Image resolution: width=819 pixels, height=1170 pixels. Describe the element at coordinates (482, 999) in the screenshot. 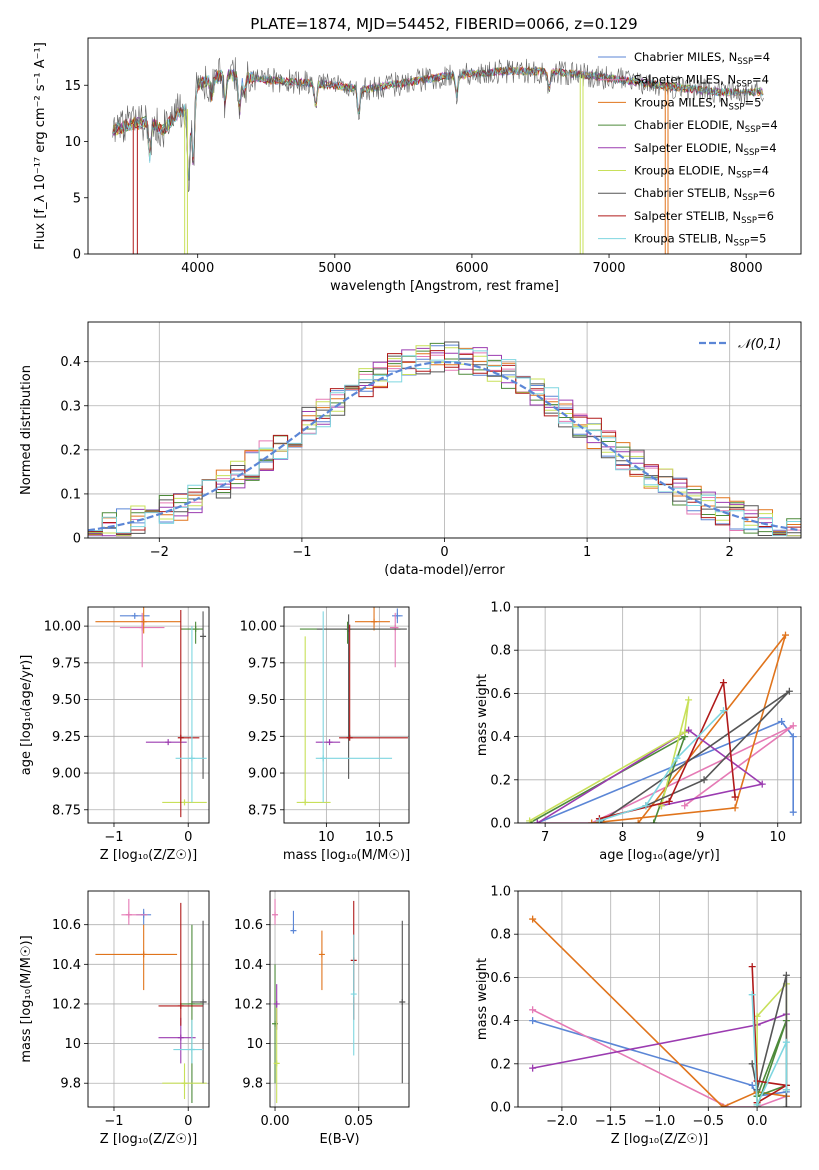

I see `y-axis-label: mass weight` at that location.